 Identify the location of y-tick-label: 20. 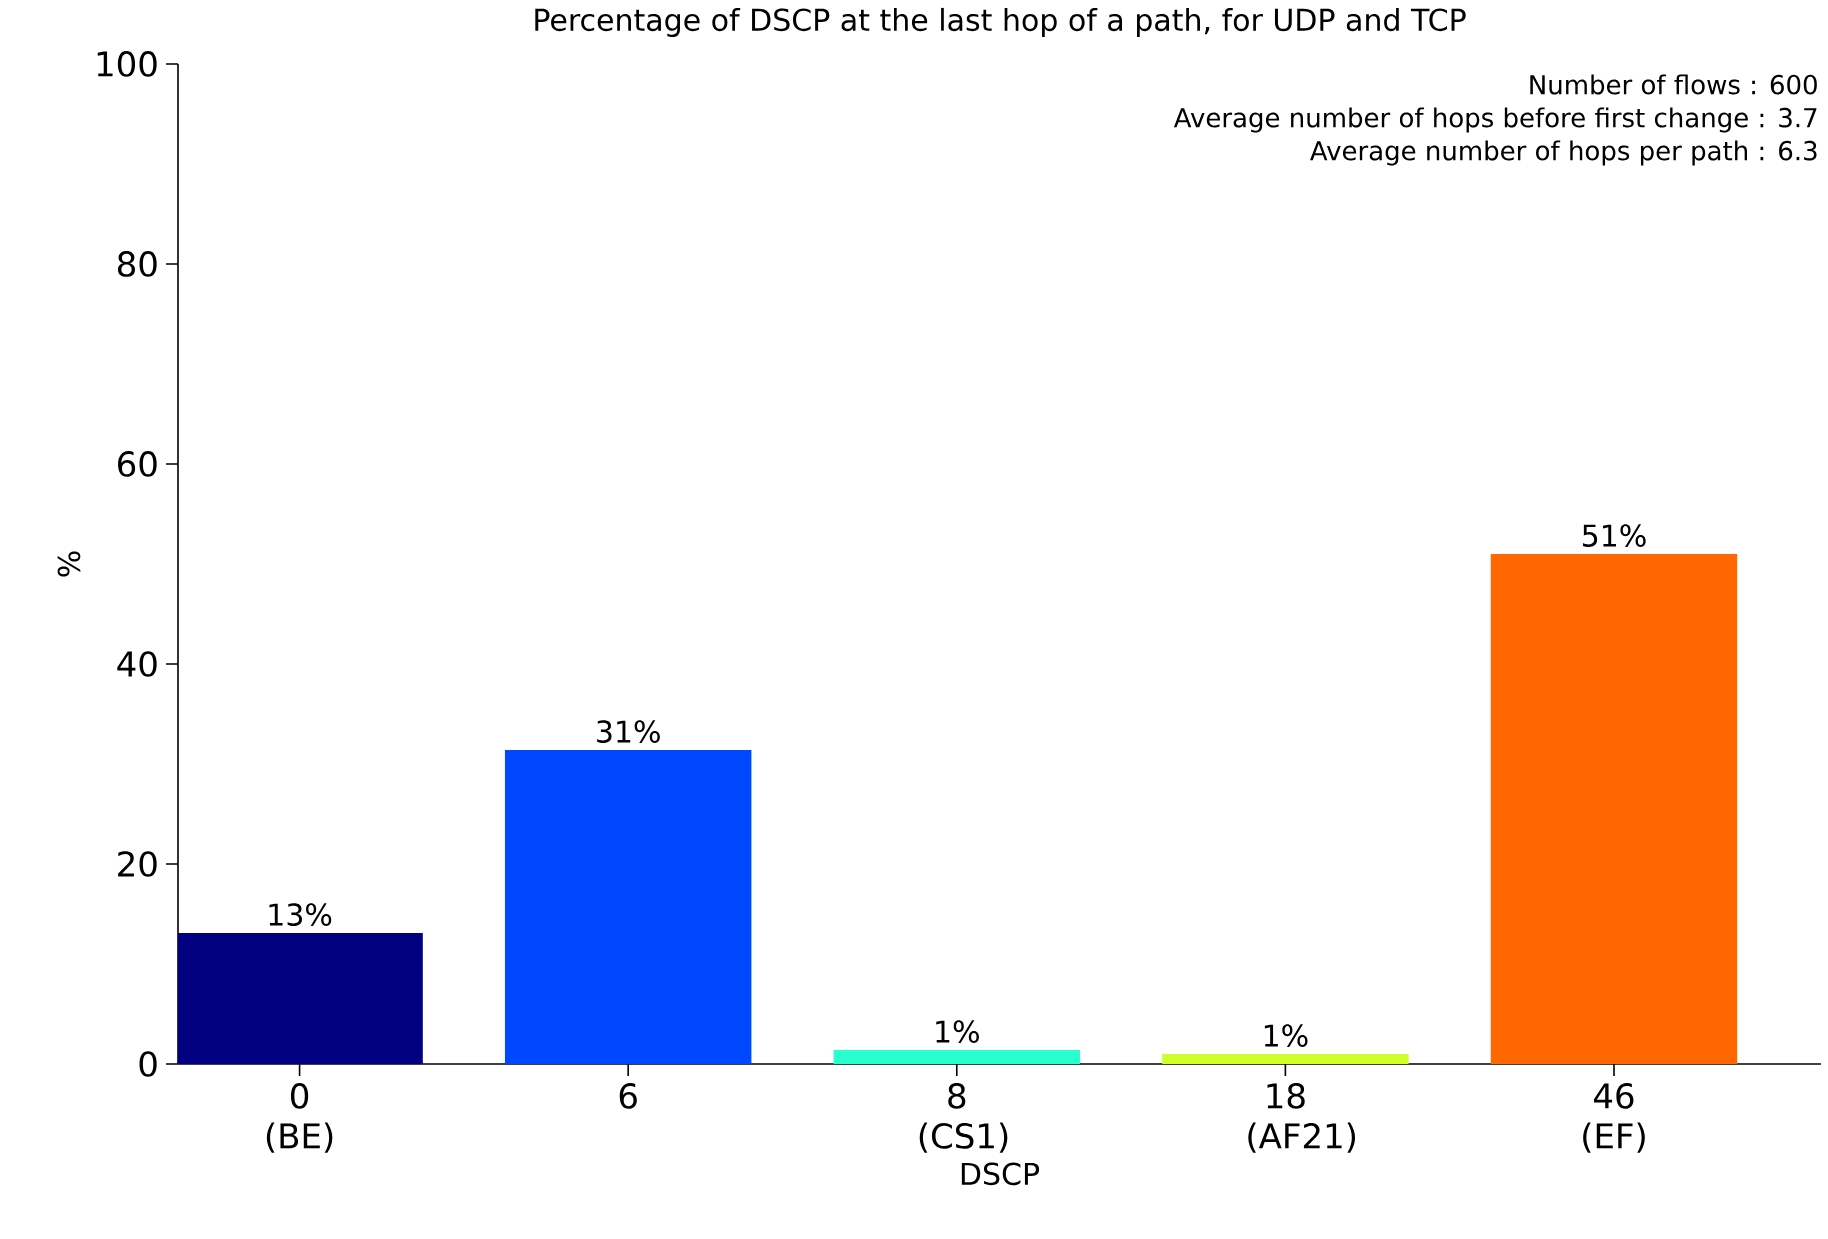
(137, 864).